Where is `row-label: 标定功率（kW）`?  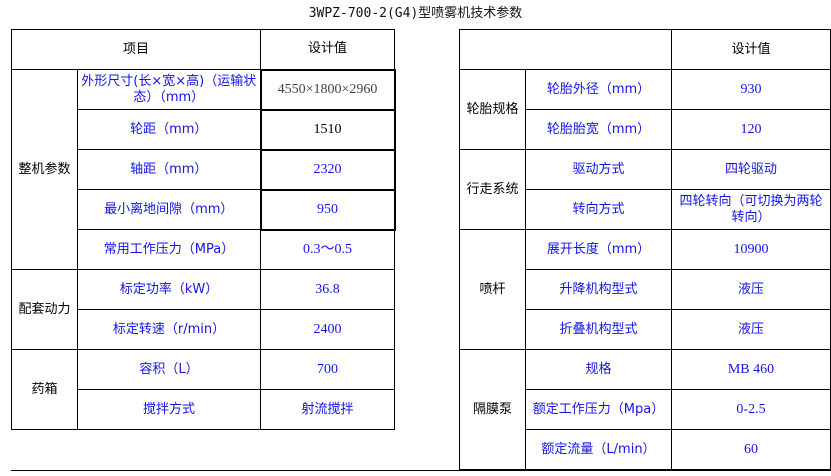
row-label: 标定功率（kW） is located at coordinates (169, 289).